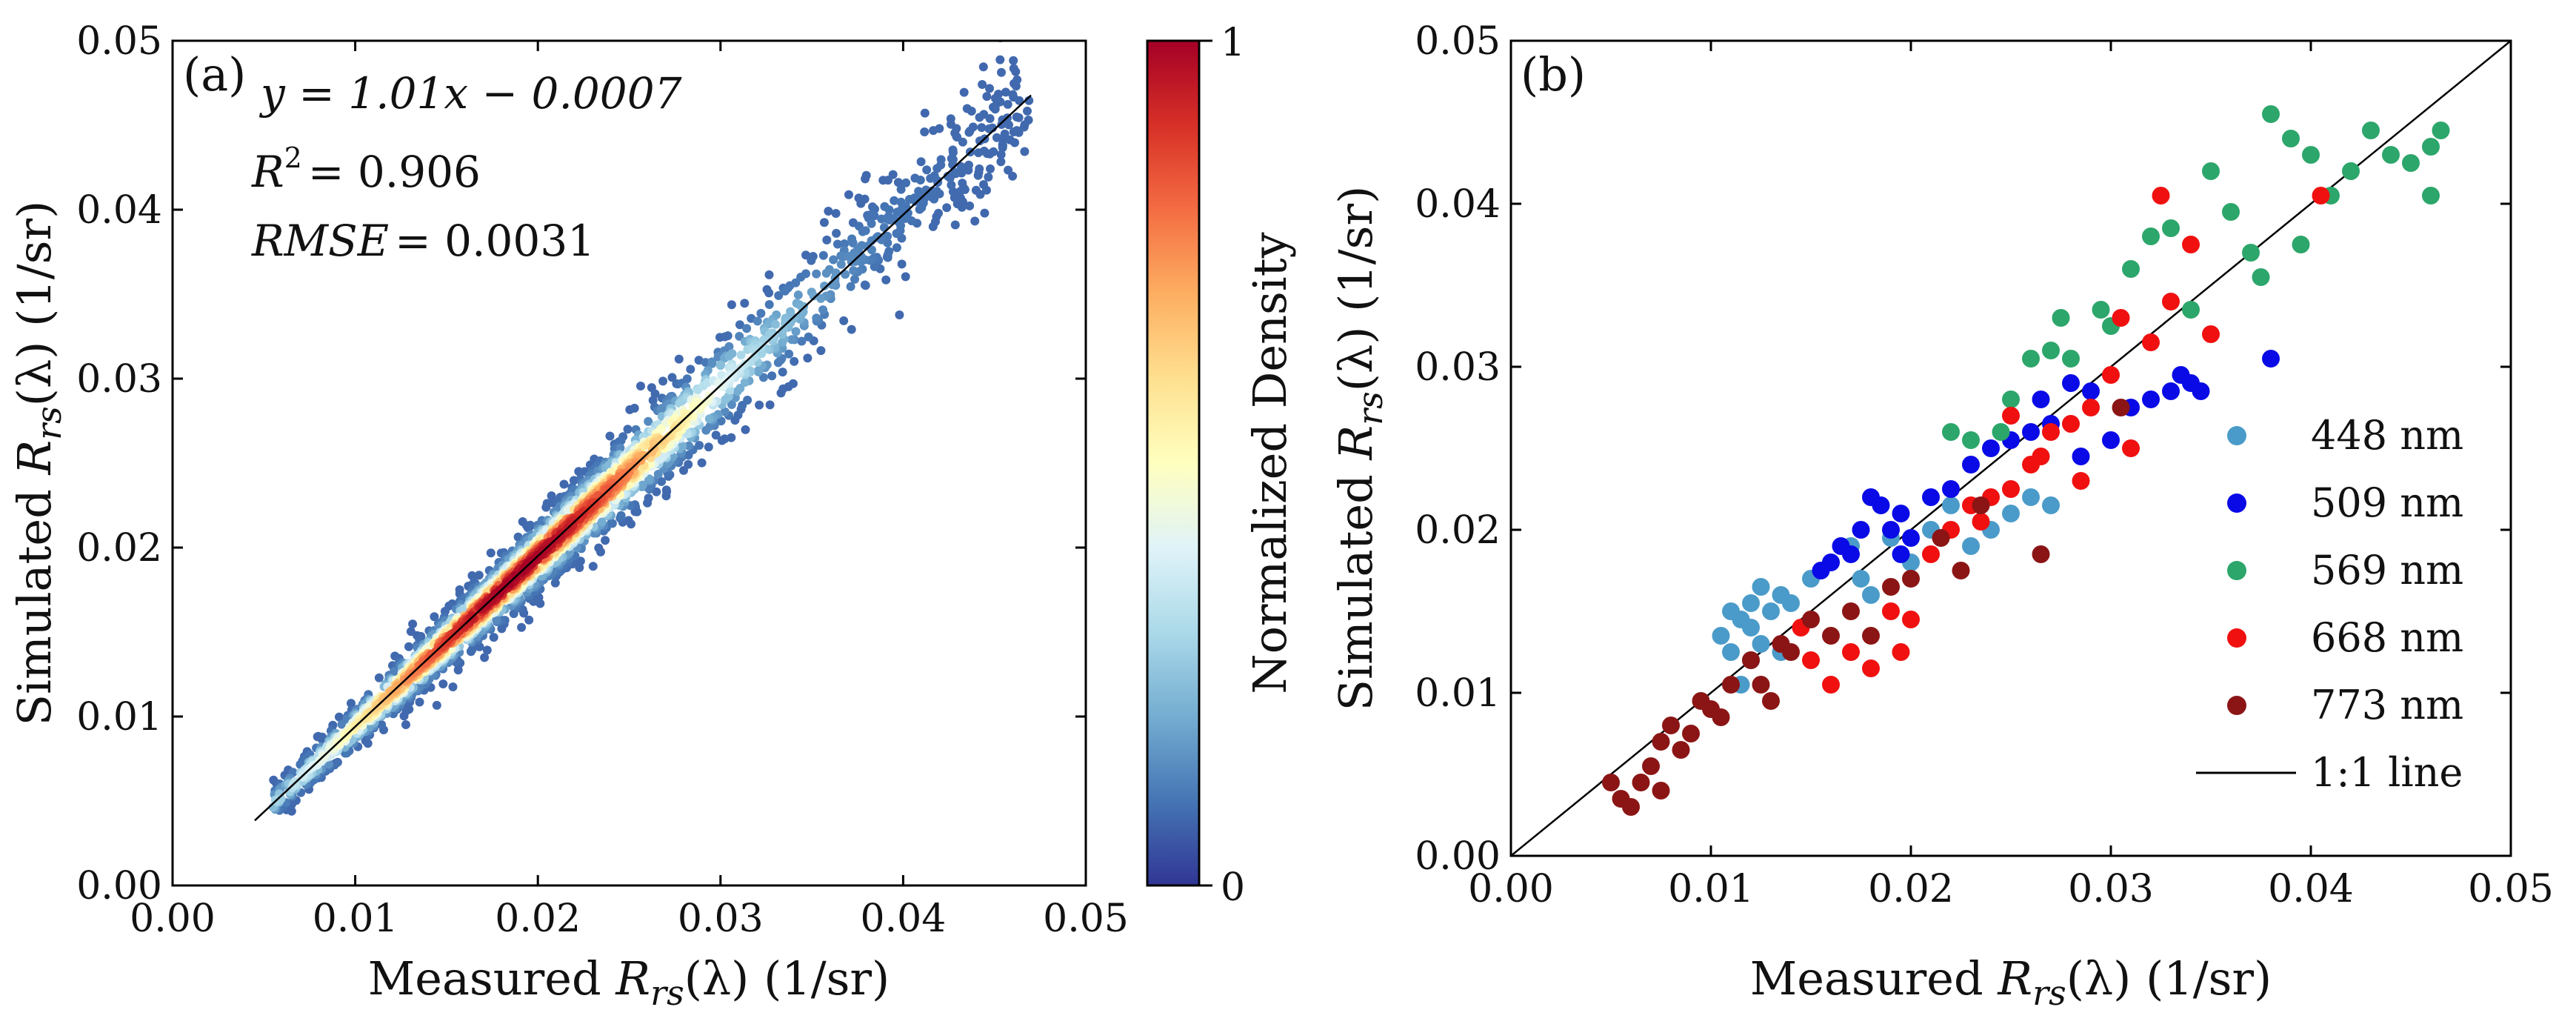  What do you see at coordinates (2387, 502) in the screenshot?
I see `legend-label-509-nm: 509 nm` at bounding box center [2387, 502].